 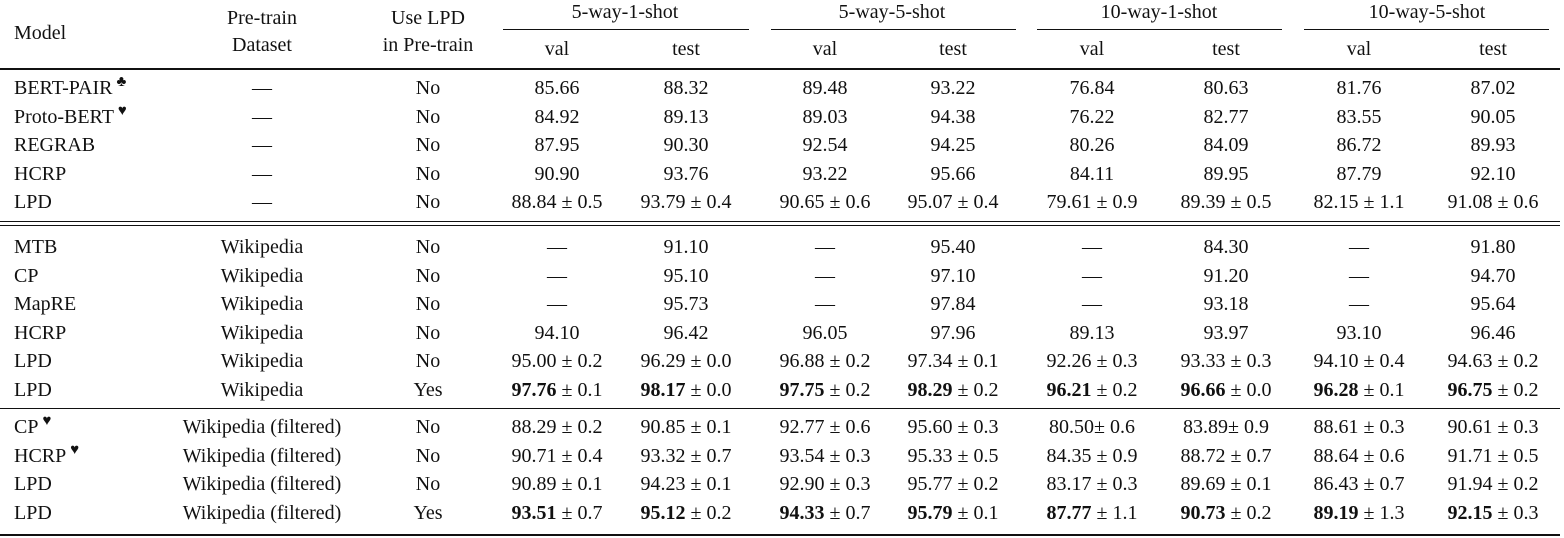 I want to click on score-cell: 92.26 ± 0.3, so click(x=1092, y=361).